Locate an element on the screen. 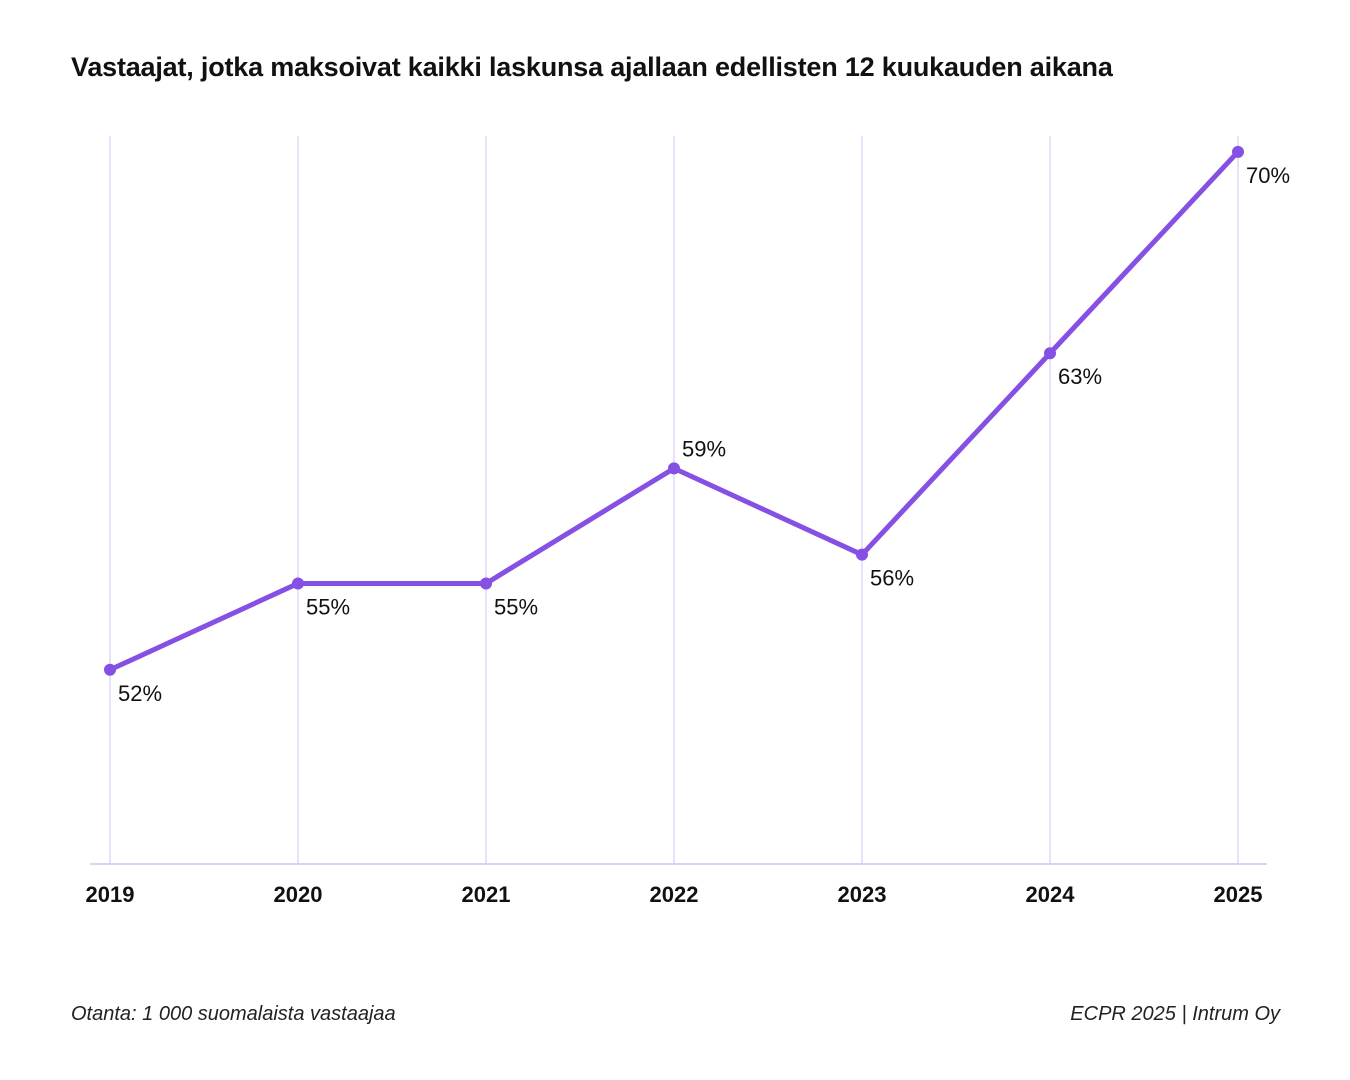 The height and width of the screenshot is (1080, 1350). data-label: 70% is located at coordinates (1268, 175).